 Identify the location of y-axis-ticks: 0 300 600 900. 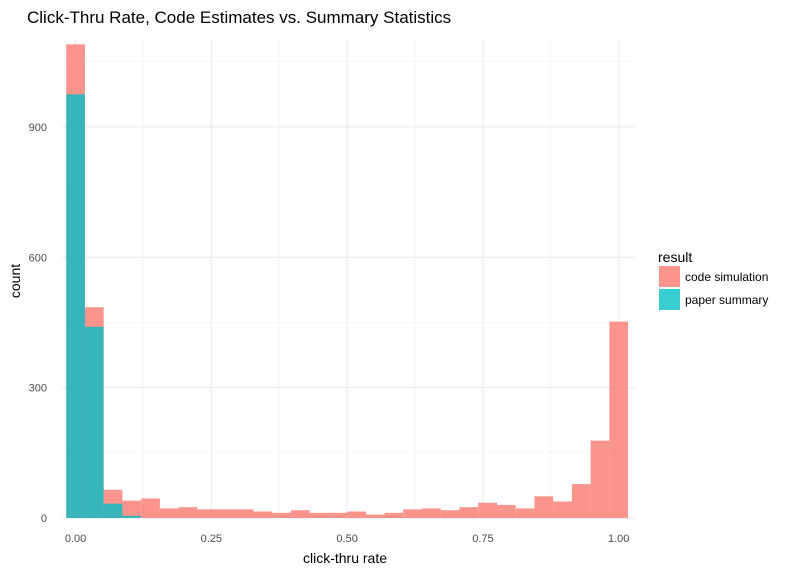
(38, 323).